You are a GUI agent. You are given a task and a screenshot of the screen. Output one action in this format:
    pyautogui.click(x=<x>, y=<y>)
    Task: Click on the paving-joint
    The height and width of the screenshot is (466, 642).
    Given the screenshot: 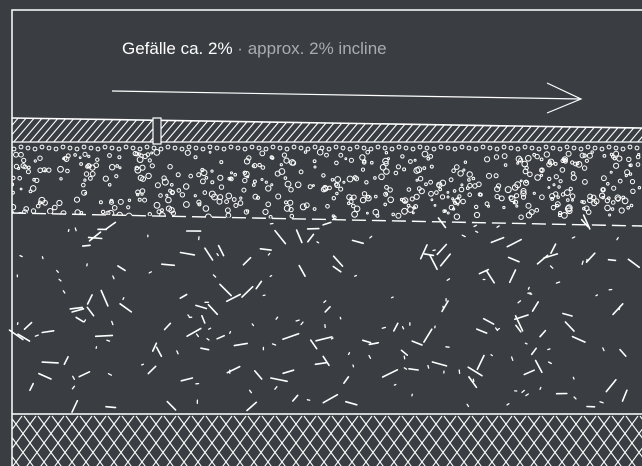 What is the action you would take?
    pyautogui.click(x=157, y=131)
    